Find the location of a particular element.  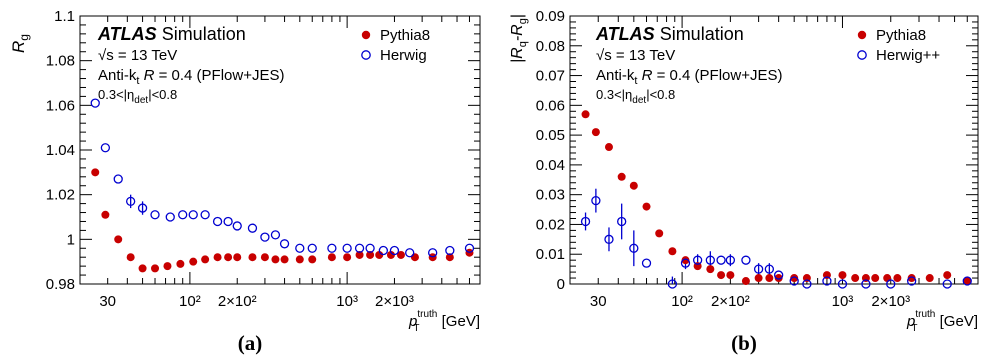

x-tick-label: 30 is located at coordinates (107, 301).